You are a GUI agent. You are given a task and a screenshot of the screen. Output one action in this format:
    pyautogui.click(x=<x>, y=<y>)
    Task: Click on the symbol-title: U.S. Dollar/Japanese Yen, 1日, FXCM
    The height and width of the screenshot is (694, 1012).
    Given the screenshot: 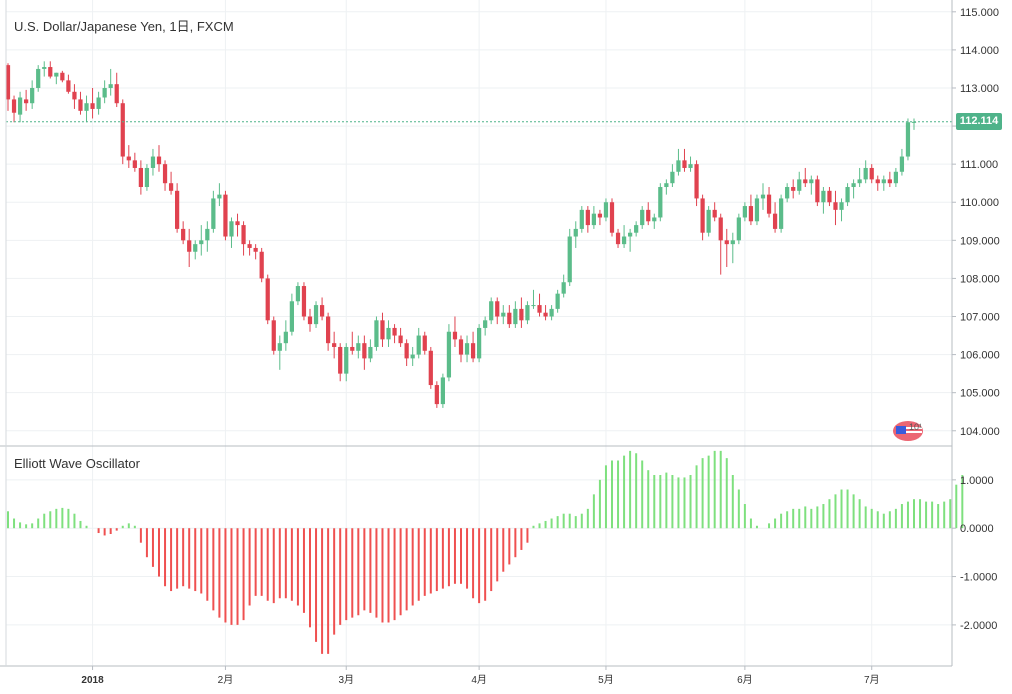 What is the action you would take?
    pyautogui.click(x=124, y=26)
    